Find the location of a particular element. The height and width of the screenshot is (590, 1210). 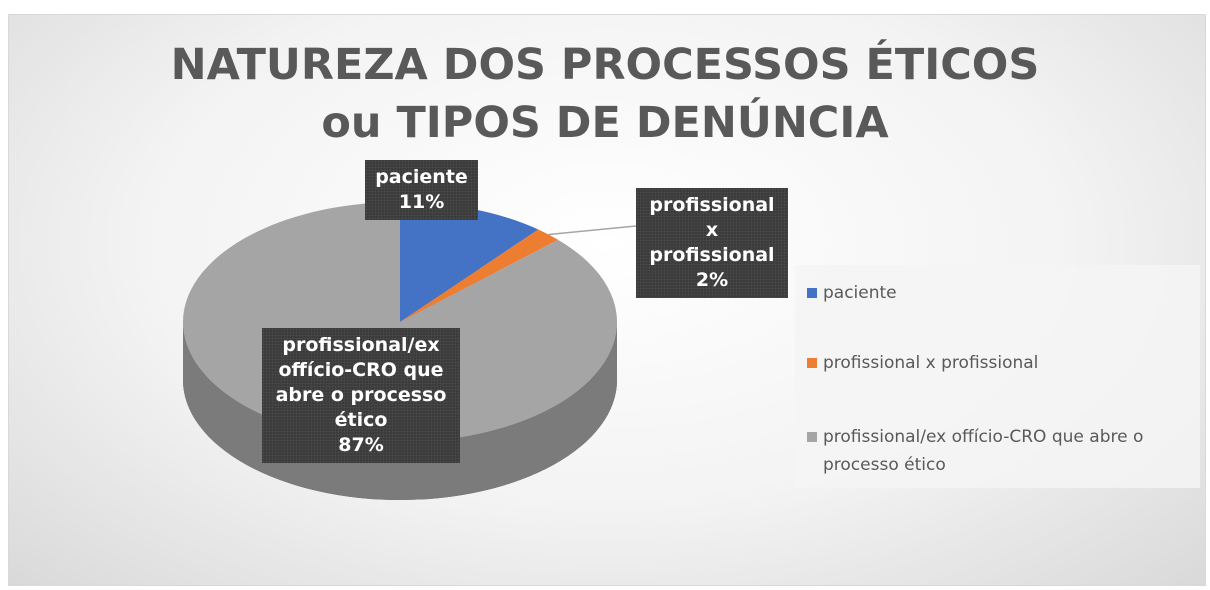

legend-entry: profissional x profissional is located at coordinates (1005, 363).